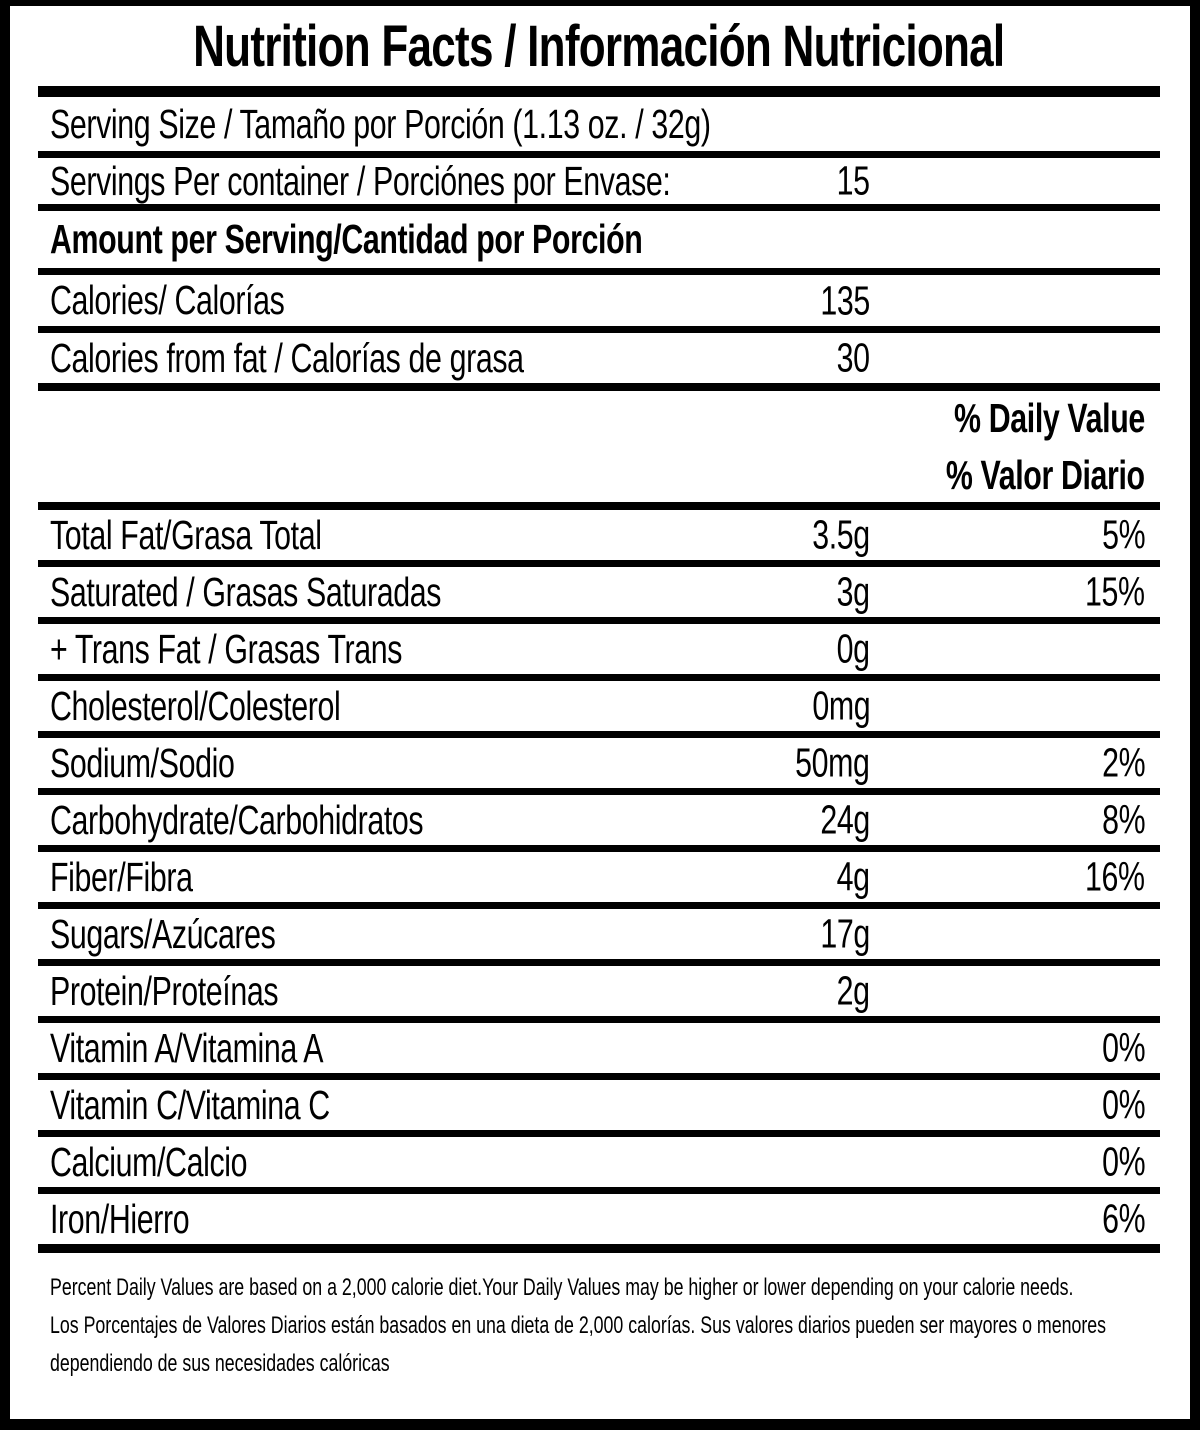 Image resolution: width=1200 pixels, height=1430 pixels. I want to click on amount-per-serving-header: Amount per Serving/Cantidad por Porción, so click(599, 243).